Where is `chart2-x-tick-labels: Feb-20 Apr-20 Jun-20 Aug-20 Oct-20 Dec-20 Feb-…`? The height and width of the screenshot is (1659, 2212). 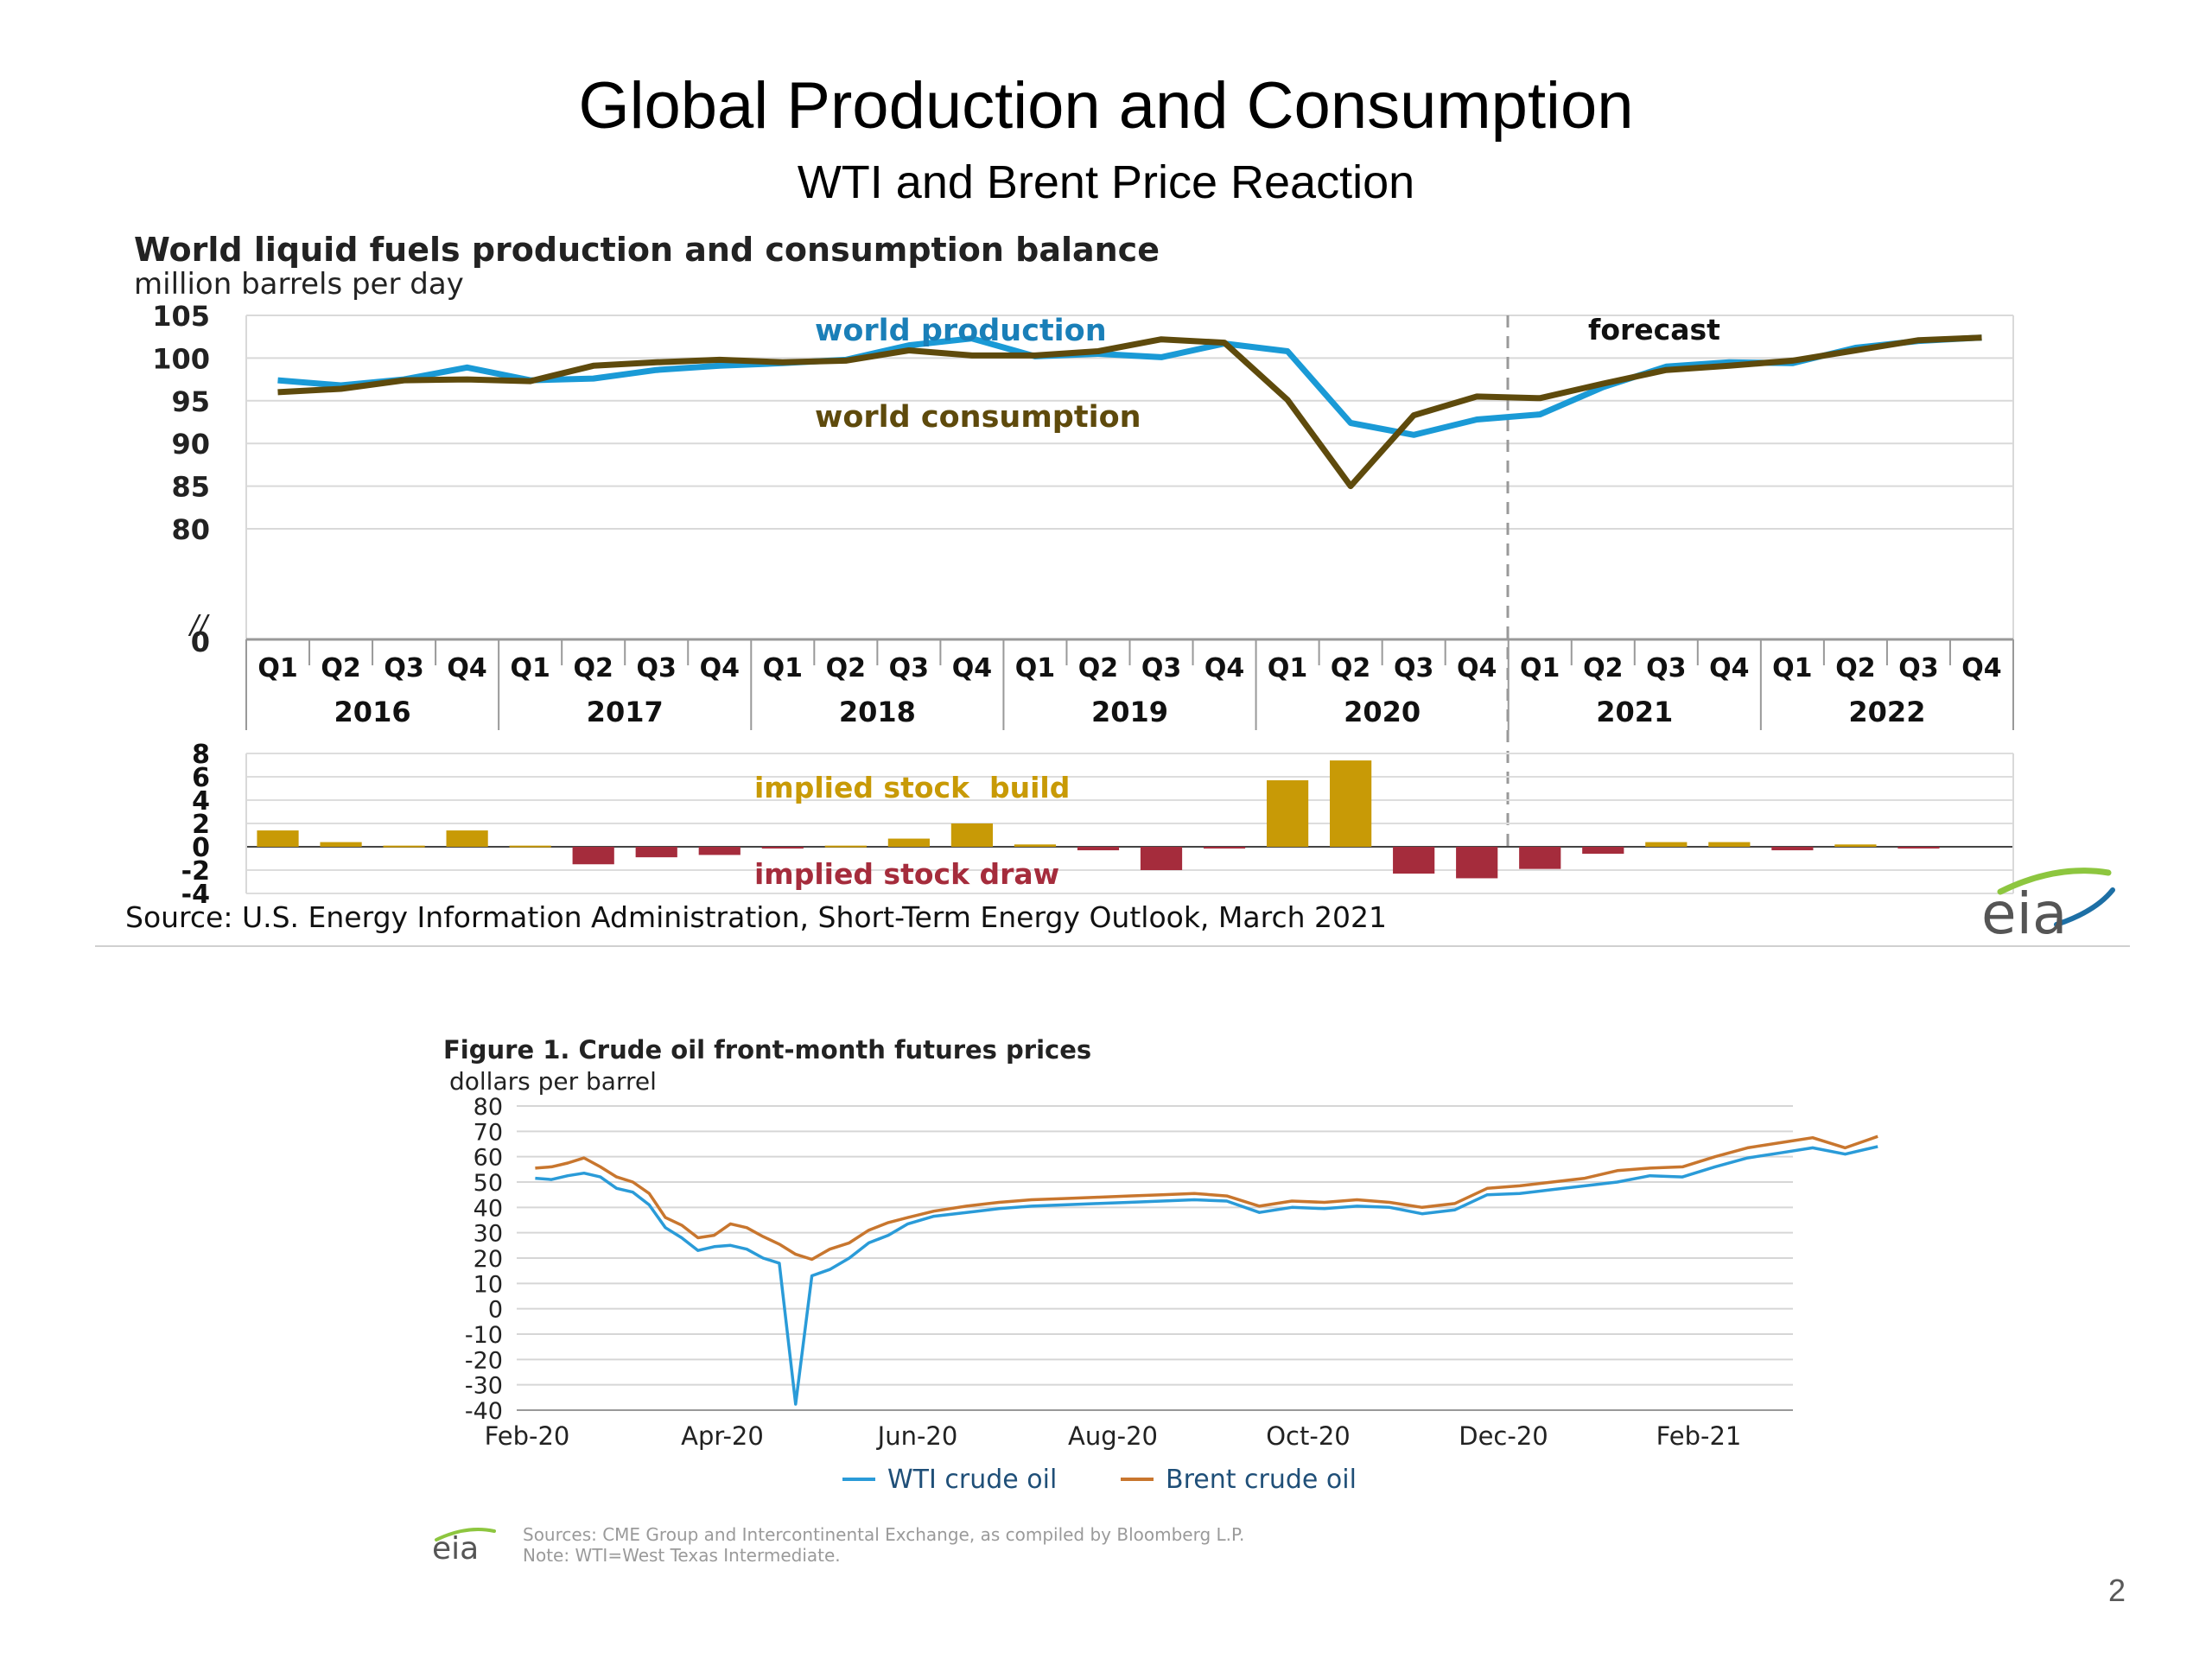 chart2-x-tick-labels: Feb-20 Apr-20 Jun-20 Aug-20 Oct-20 Dec-20 Feb-… is located at coordinates (1113, 1436).